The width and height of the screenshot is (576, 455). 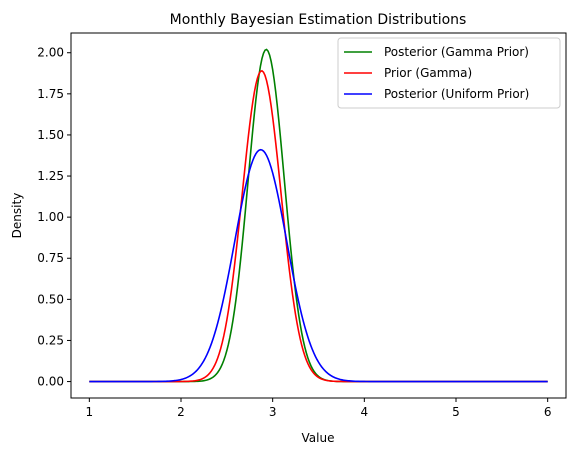 I want to click on y-axis-label: Density, so click(x=17, y=216).